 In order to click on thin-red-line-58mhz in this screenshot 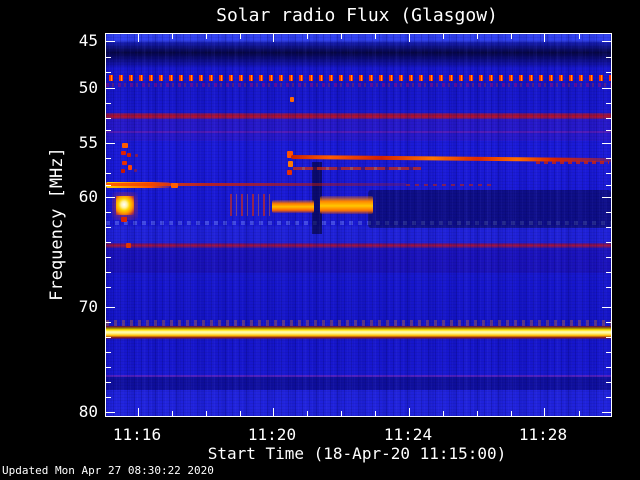, I will do `click(256, 184)`.